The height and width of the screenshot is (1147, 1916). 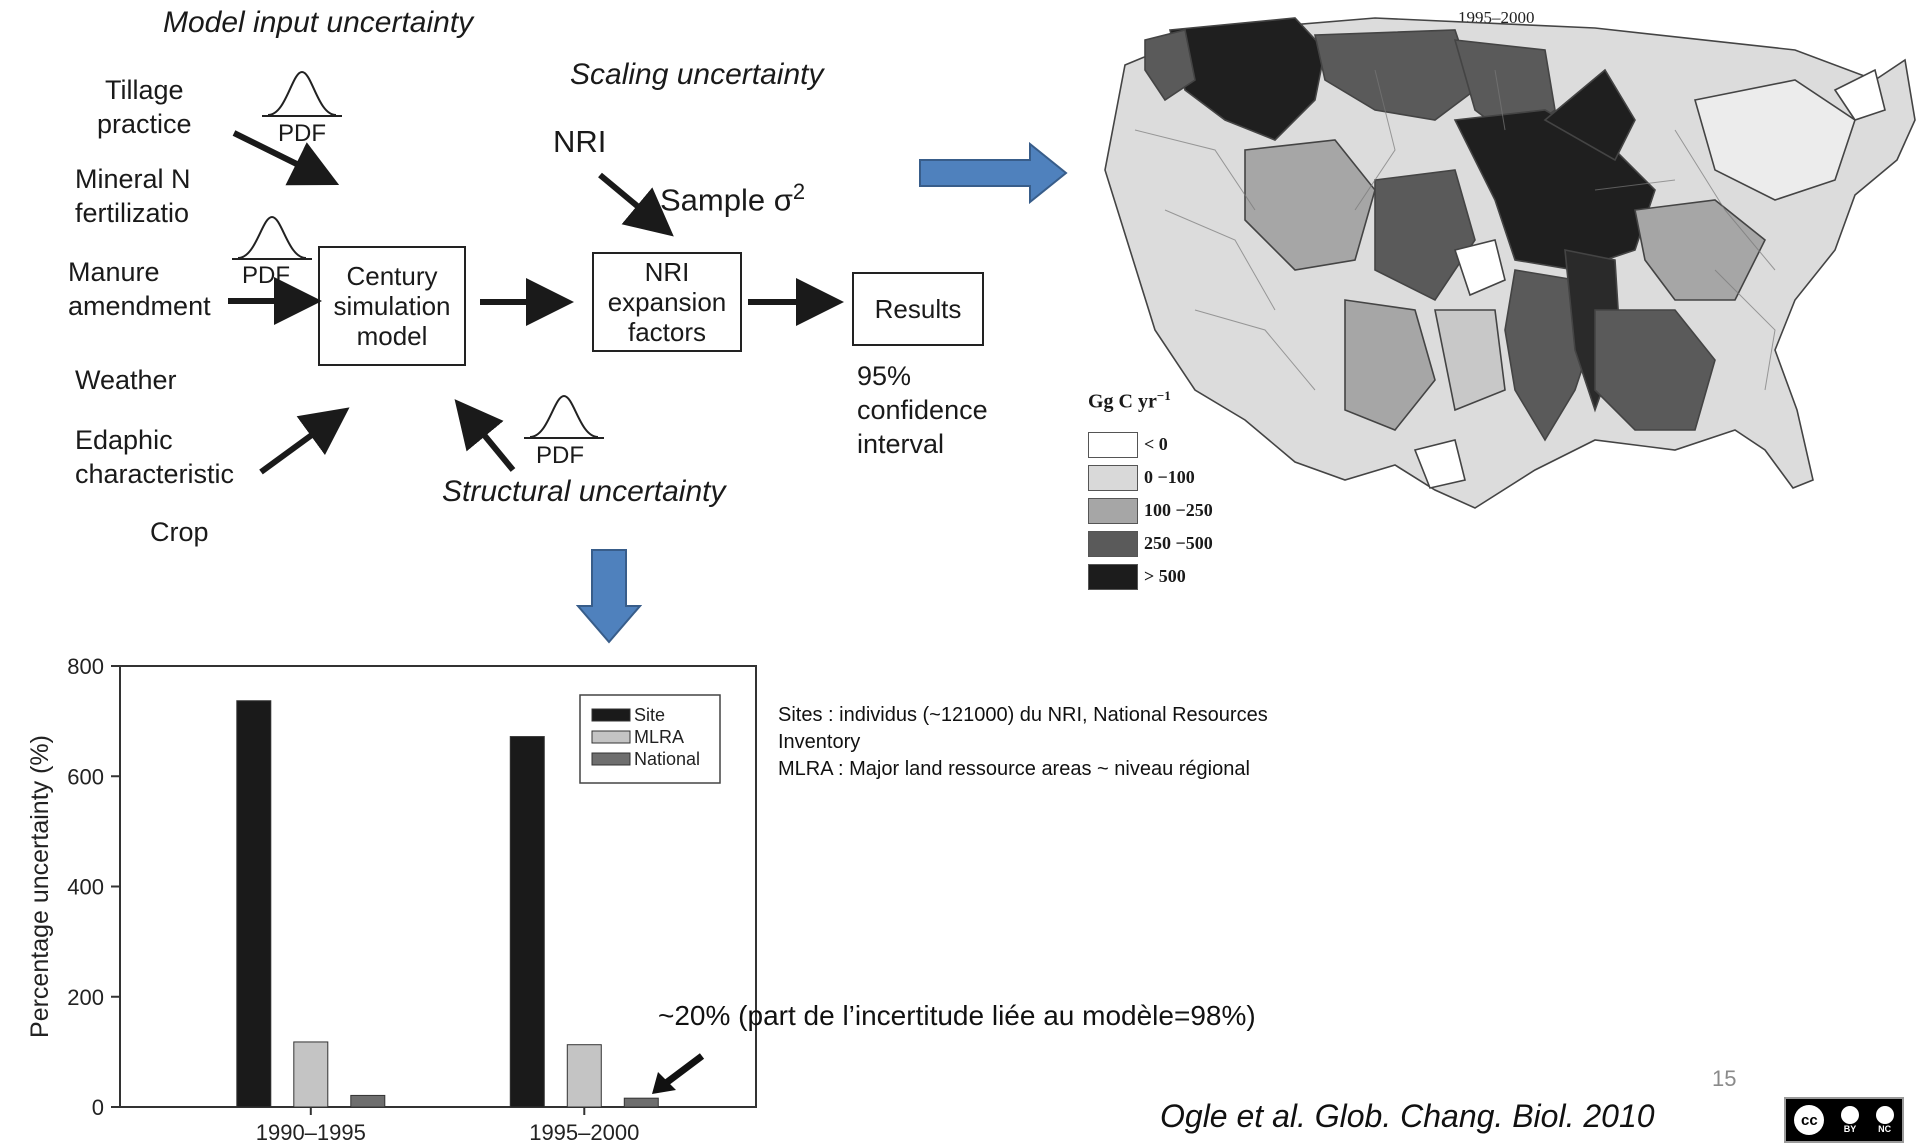 I want to click on x-tick-label: 1995–2000, so click(x=584, y=1132).